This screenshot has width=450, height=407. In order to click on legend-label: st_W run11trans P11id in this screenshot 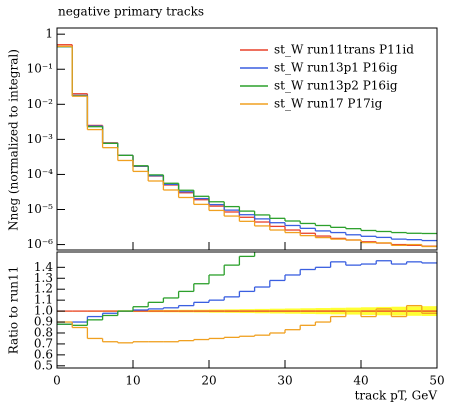, I will do `click(344, 50)`.